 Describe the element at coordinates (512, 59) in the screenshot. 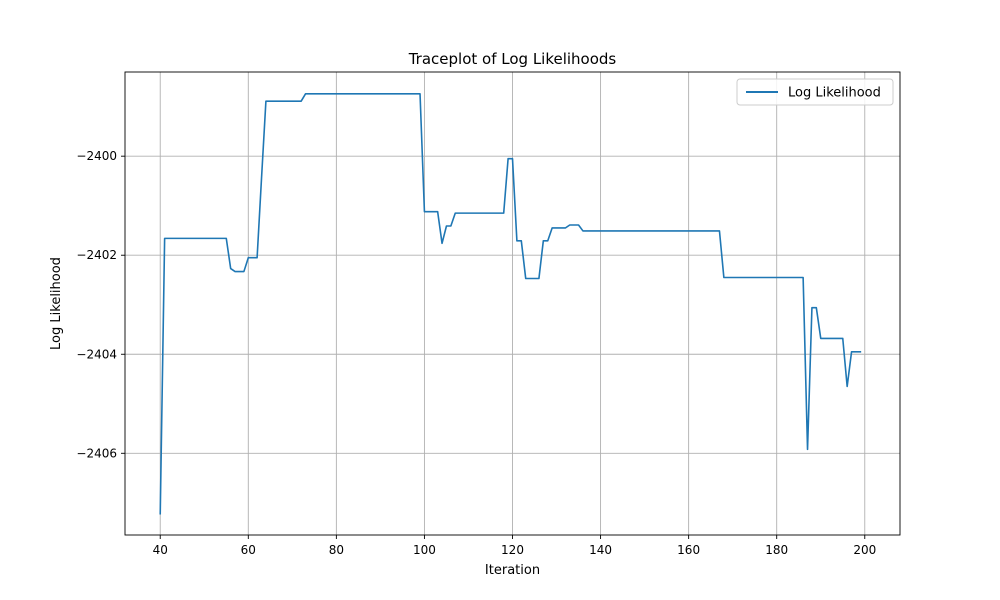

I see `chart-title: Traceplot of Log Likelihoods` at that location.